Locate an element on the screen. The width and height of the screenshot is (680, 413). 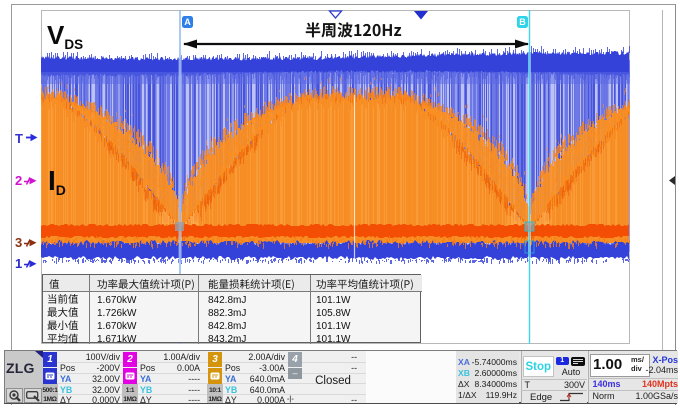
svg-text: 3 is located at coordinates (18, 242).